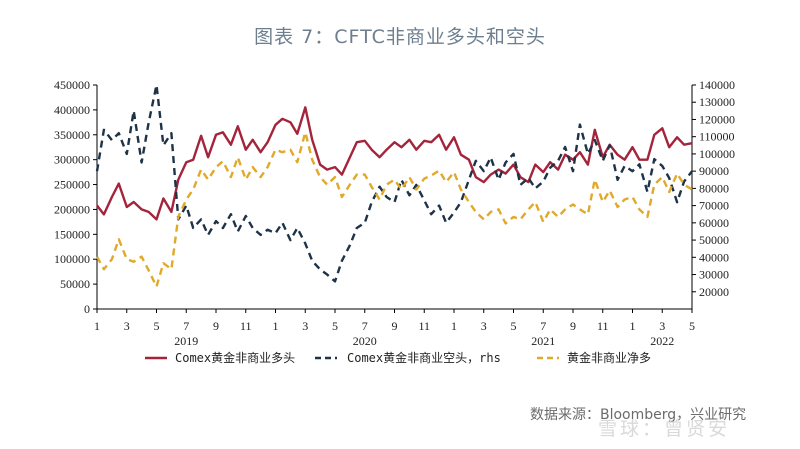  What do you see at coordinates (72, 209) in the screenshot?
I see `y-left-tick-label: 200000` at bounding box center [72, 209].